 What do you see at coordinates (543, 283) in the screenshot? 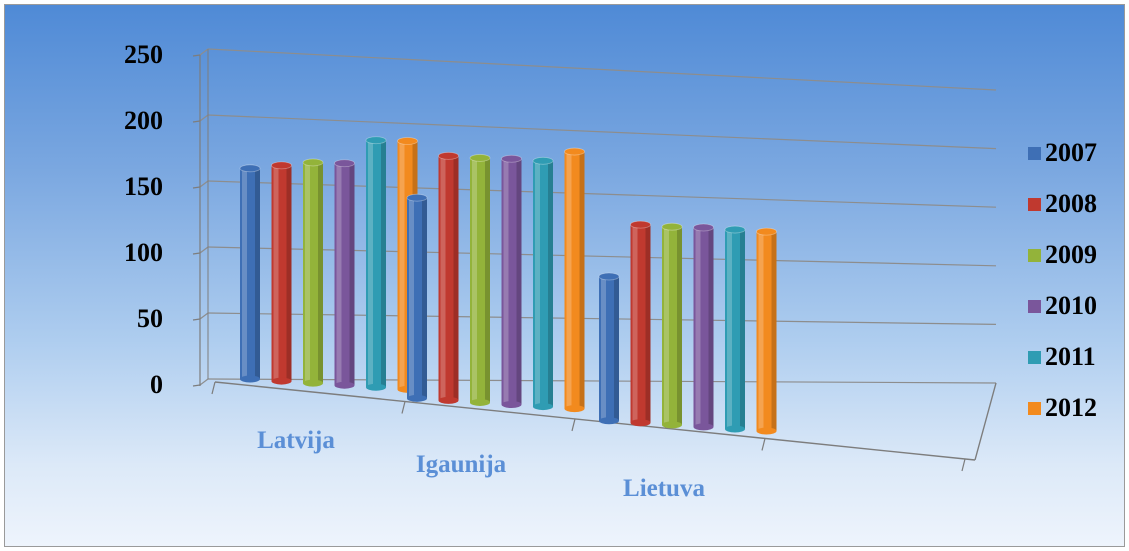
I see `bar-2011-Igaunija` at bounding box center [543, 283].